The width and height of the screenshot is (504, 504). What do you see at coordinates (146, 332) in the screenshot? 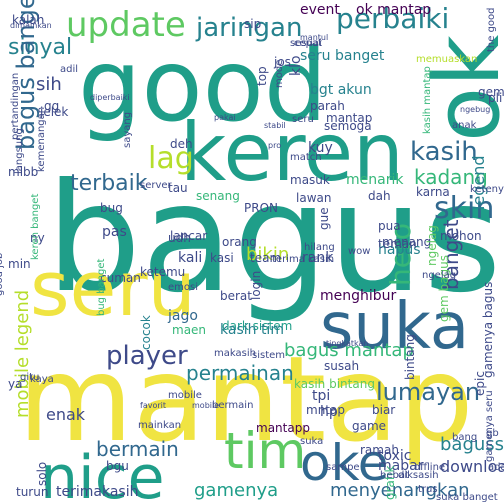
I see `word-cocok: cocok` at bounding box center [146, 332].